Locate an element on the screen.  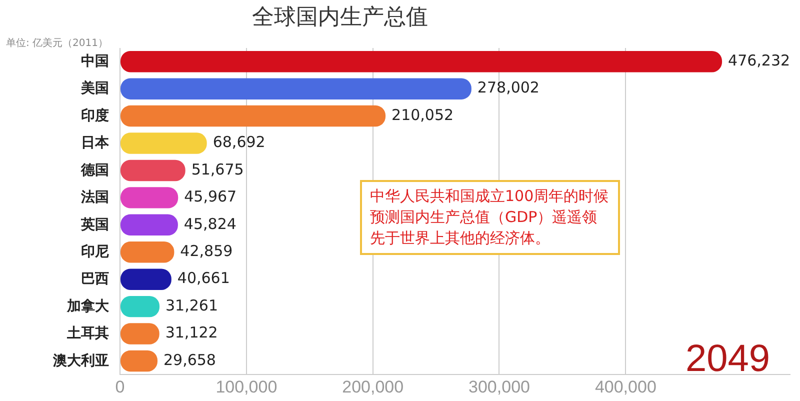
data-label: 476,232 is located at coordinates (759, 61).